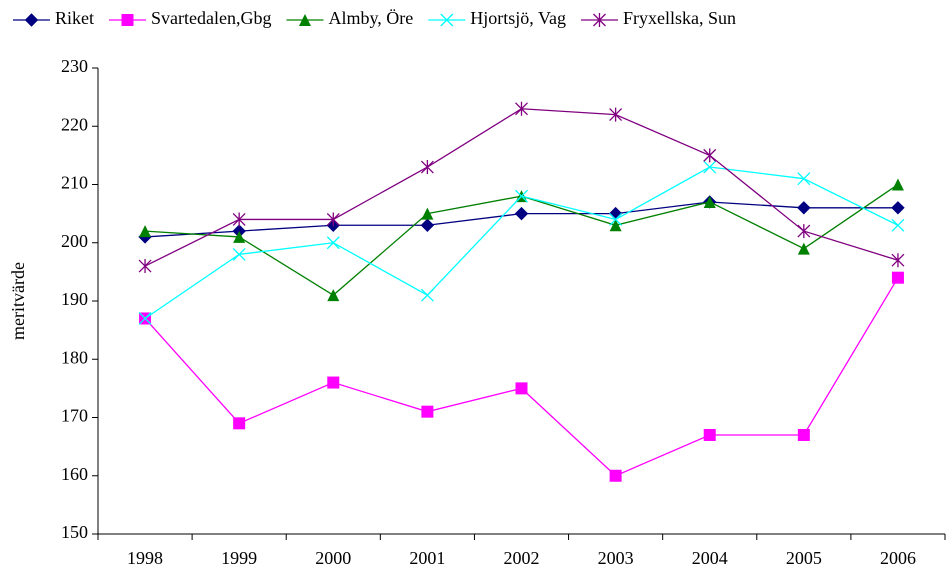 The image size is (946, 579). What do you see at coordinates (74, 66) in the screenshot?
I see `y-tick-label: 230` at bounding box center [74, 66].